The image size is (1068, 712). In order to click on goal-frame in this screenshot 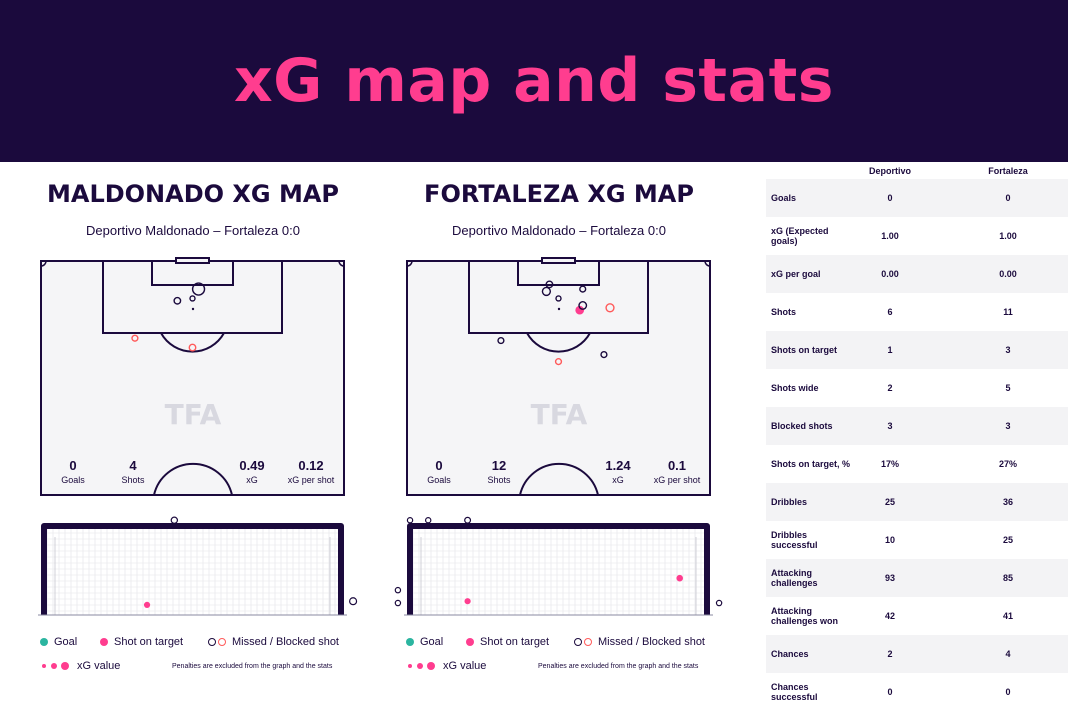, I will do `click(192, 569)`.